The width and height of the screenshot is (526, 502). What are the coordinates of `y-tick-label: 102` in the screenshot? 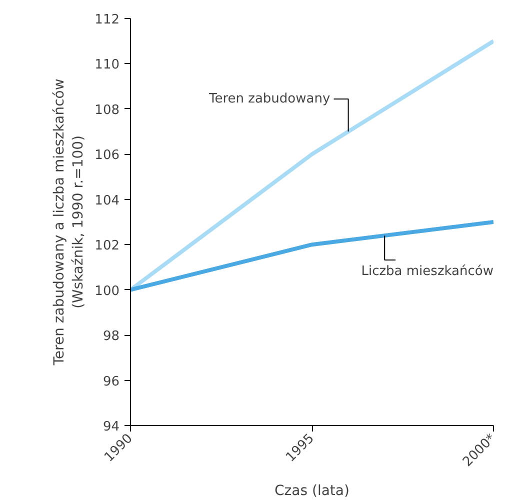 It's located at (107, 246).